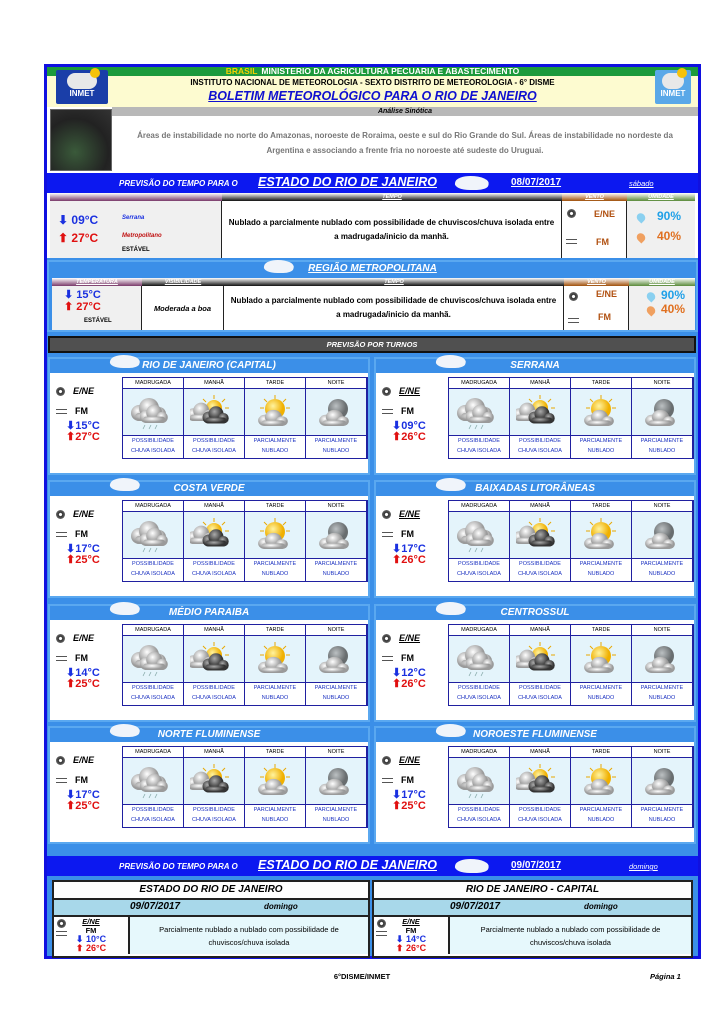  I want to click on max-temp: ⬆26°C, so click(409, 684).